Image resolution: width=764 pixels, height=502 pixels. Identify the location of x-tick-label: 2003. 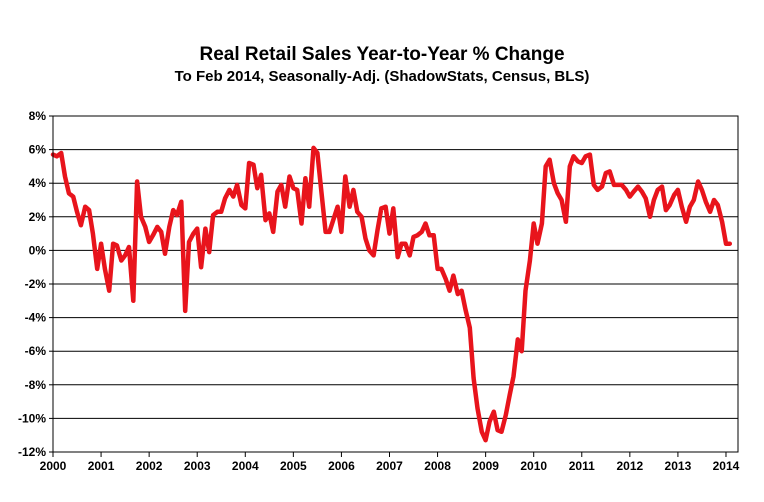
(197, 466).